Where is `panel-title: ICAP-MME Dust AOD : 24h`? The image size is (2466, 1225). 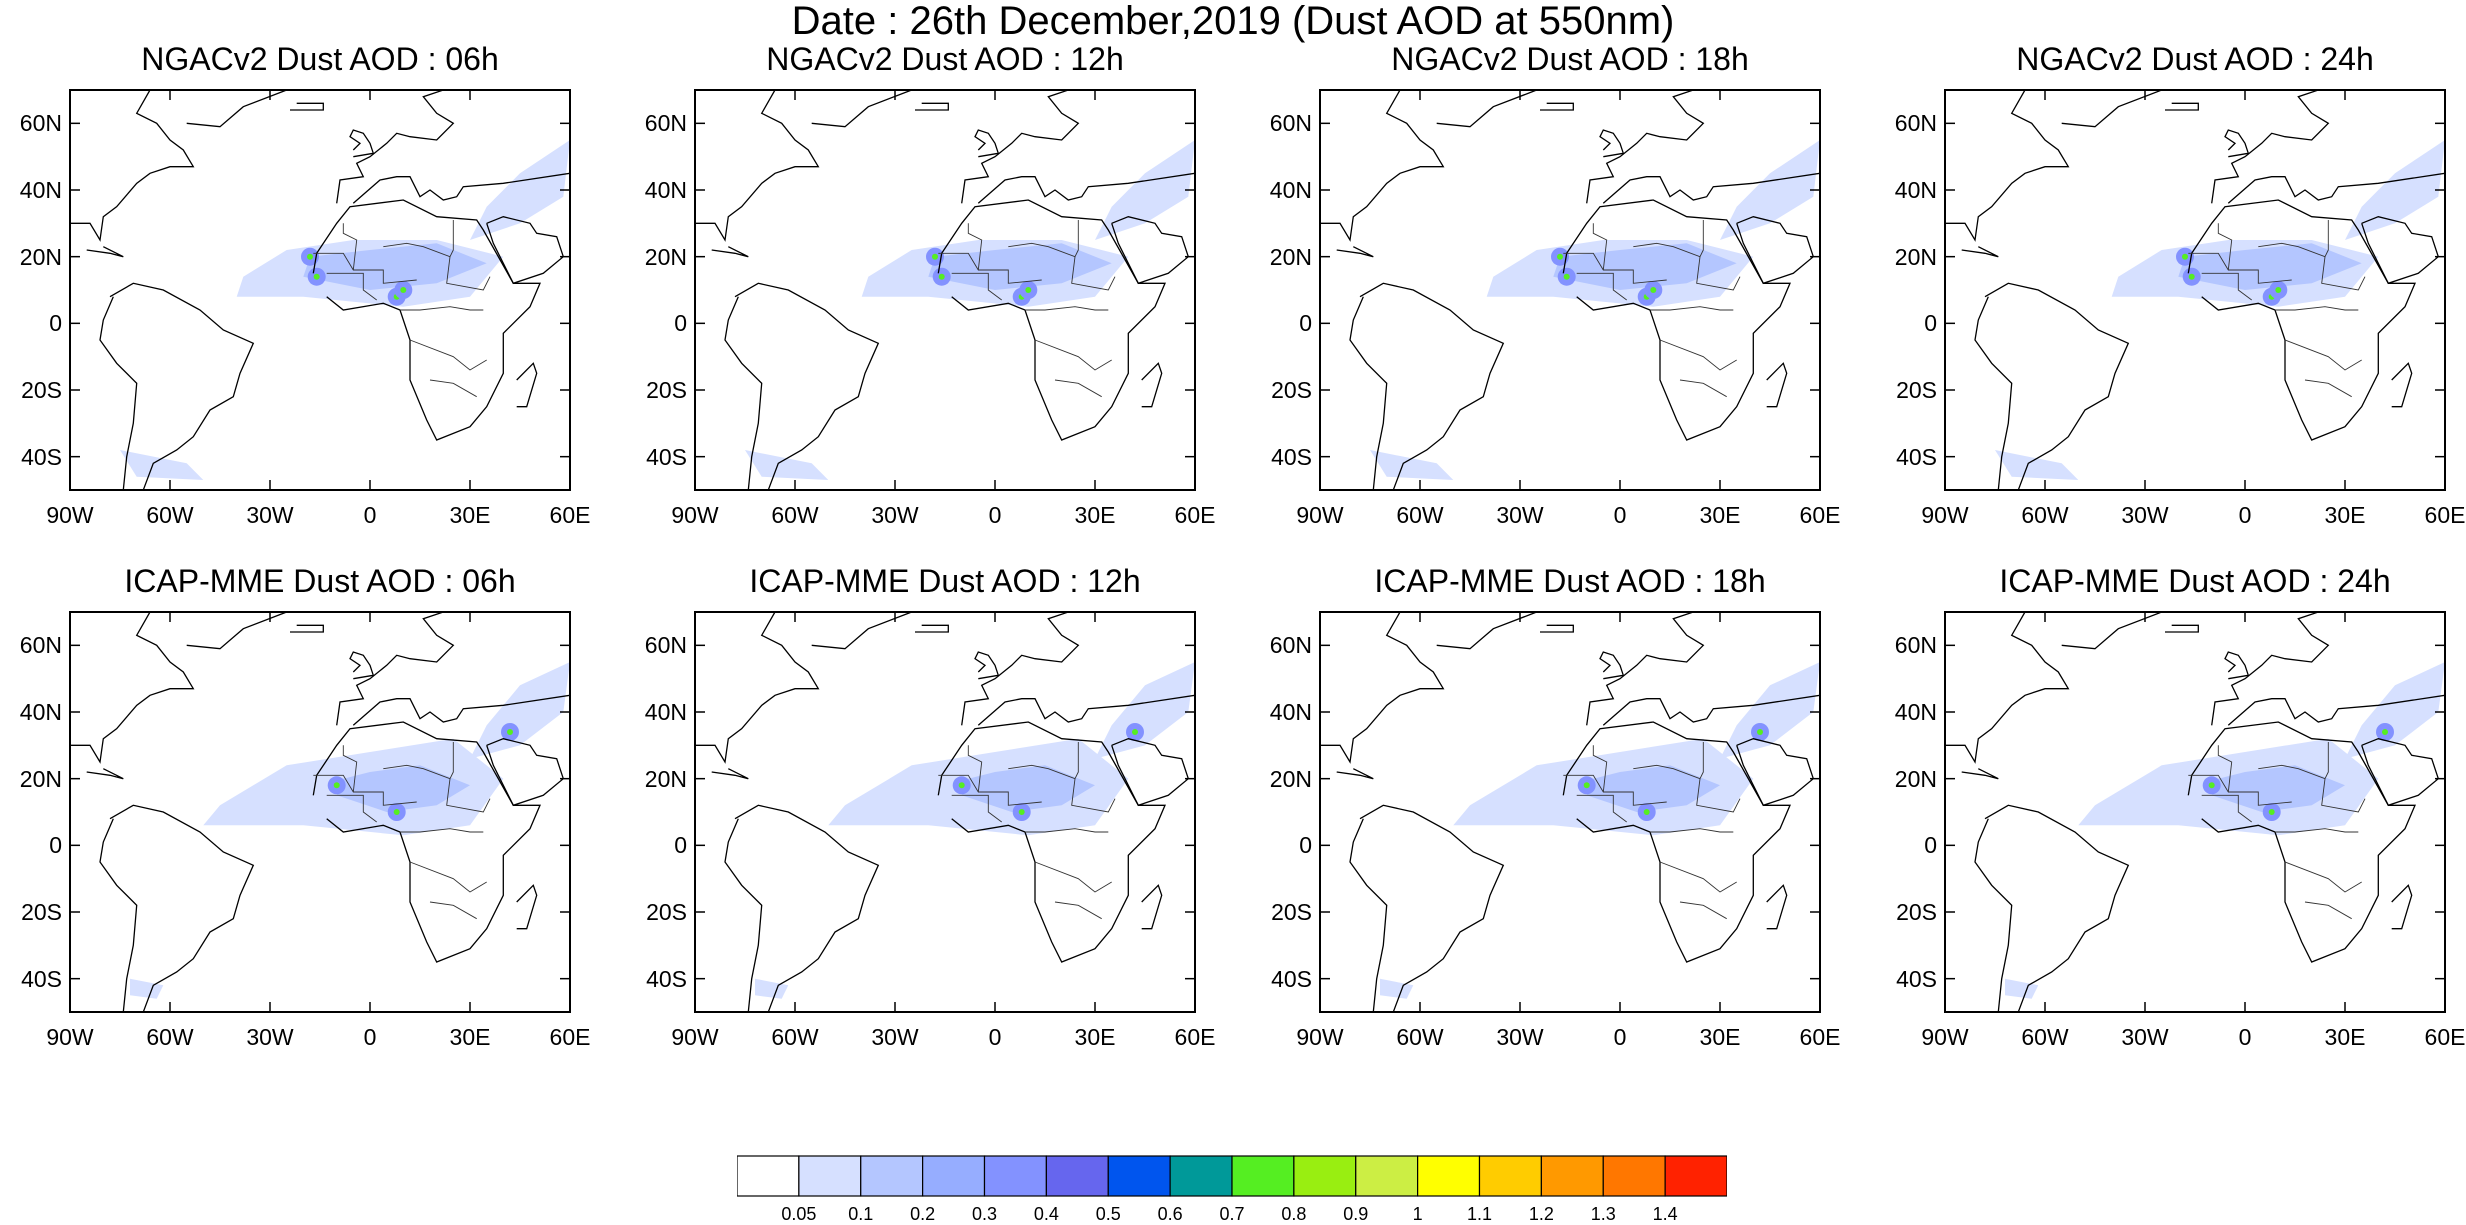 panel-title: ICAP-MME Dust AOD : 24h is located at coordinates (2195, 581).